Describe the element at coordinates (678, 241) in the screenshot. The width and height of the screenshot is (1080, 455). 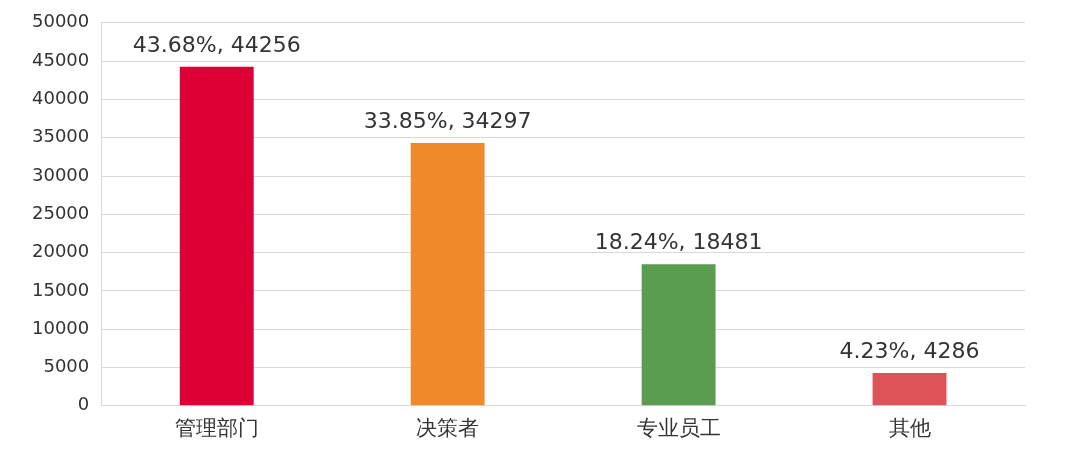
I see `data-label: 18.24%, 18481` at that location.